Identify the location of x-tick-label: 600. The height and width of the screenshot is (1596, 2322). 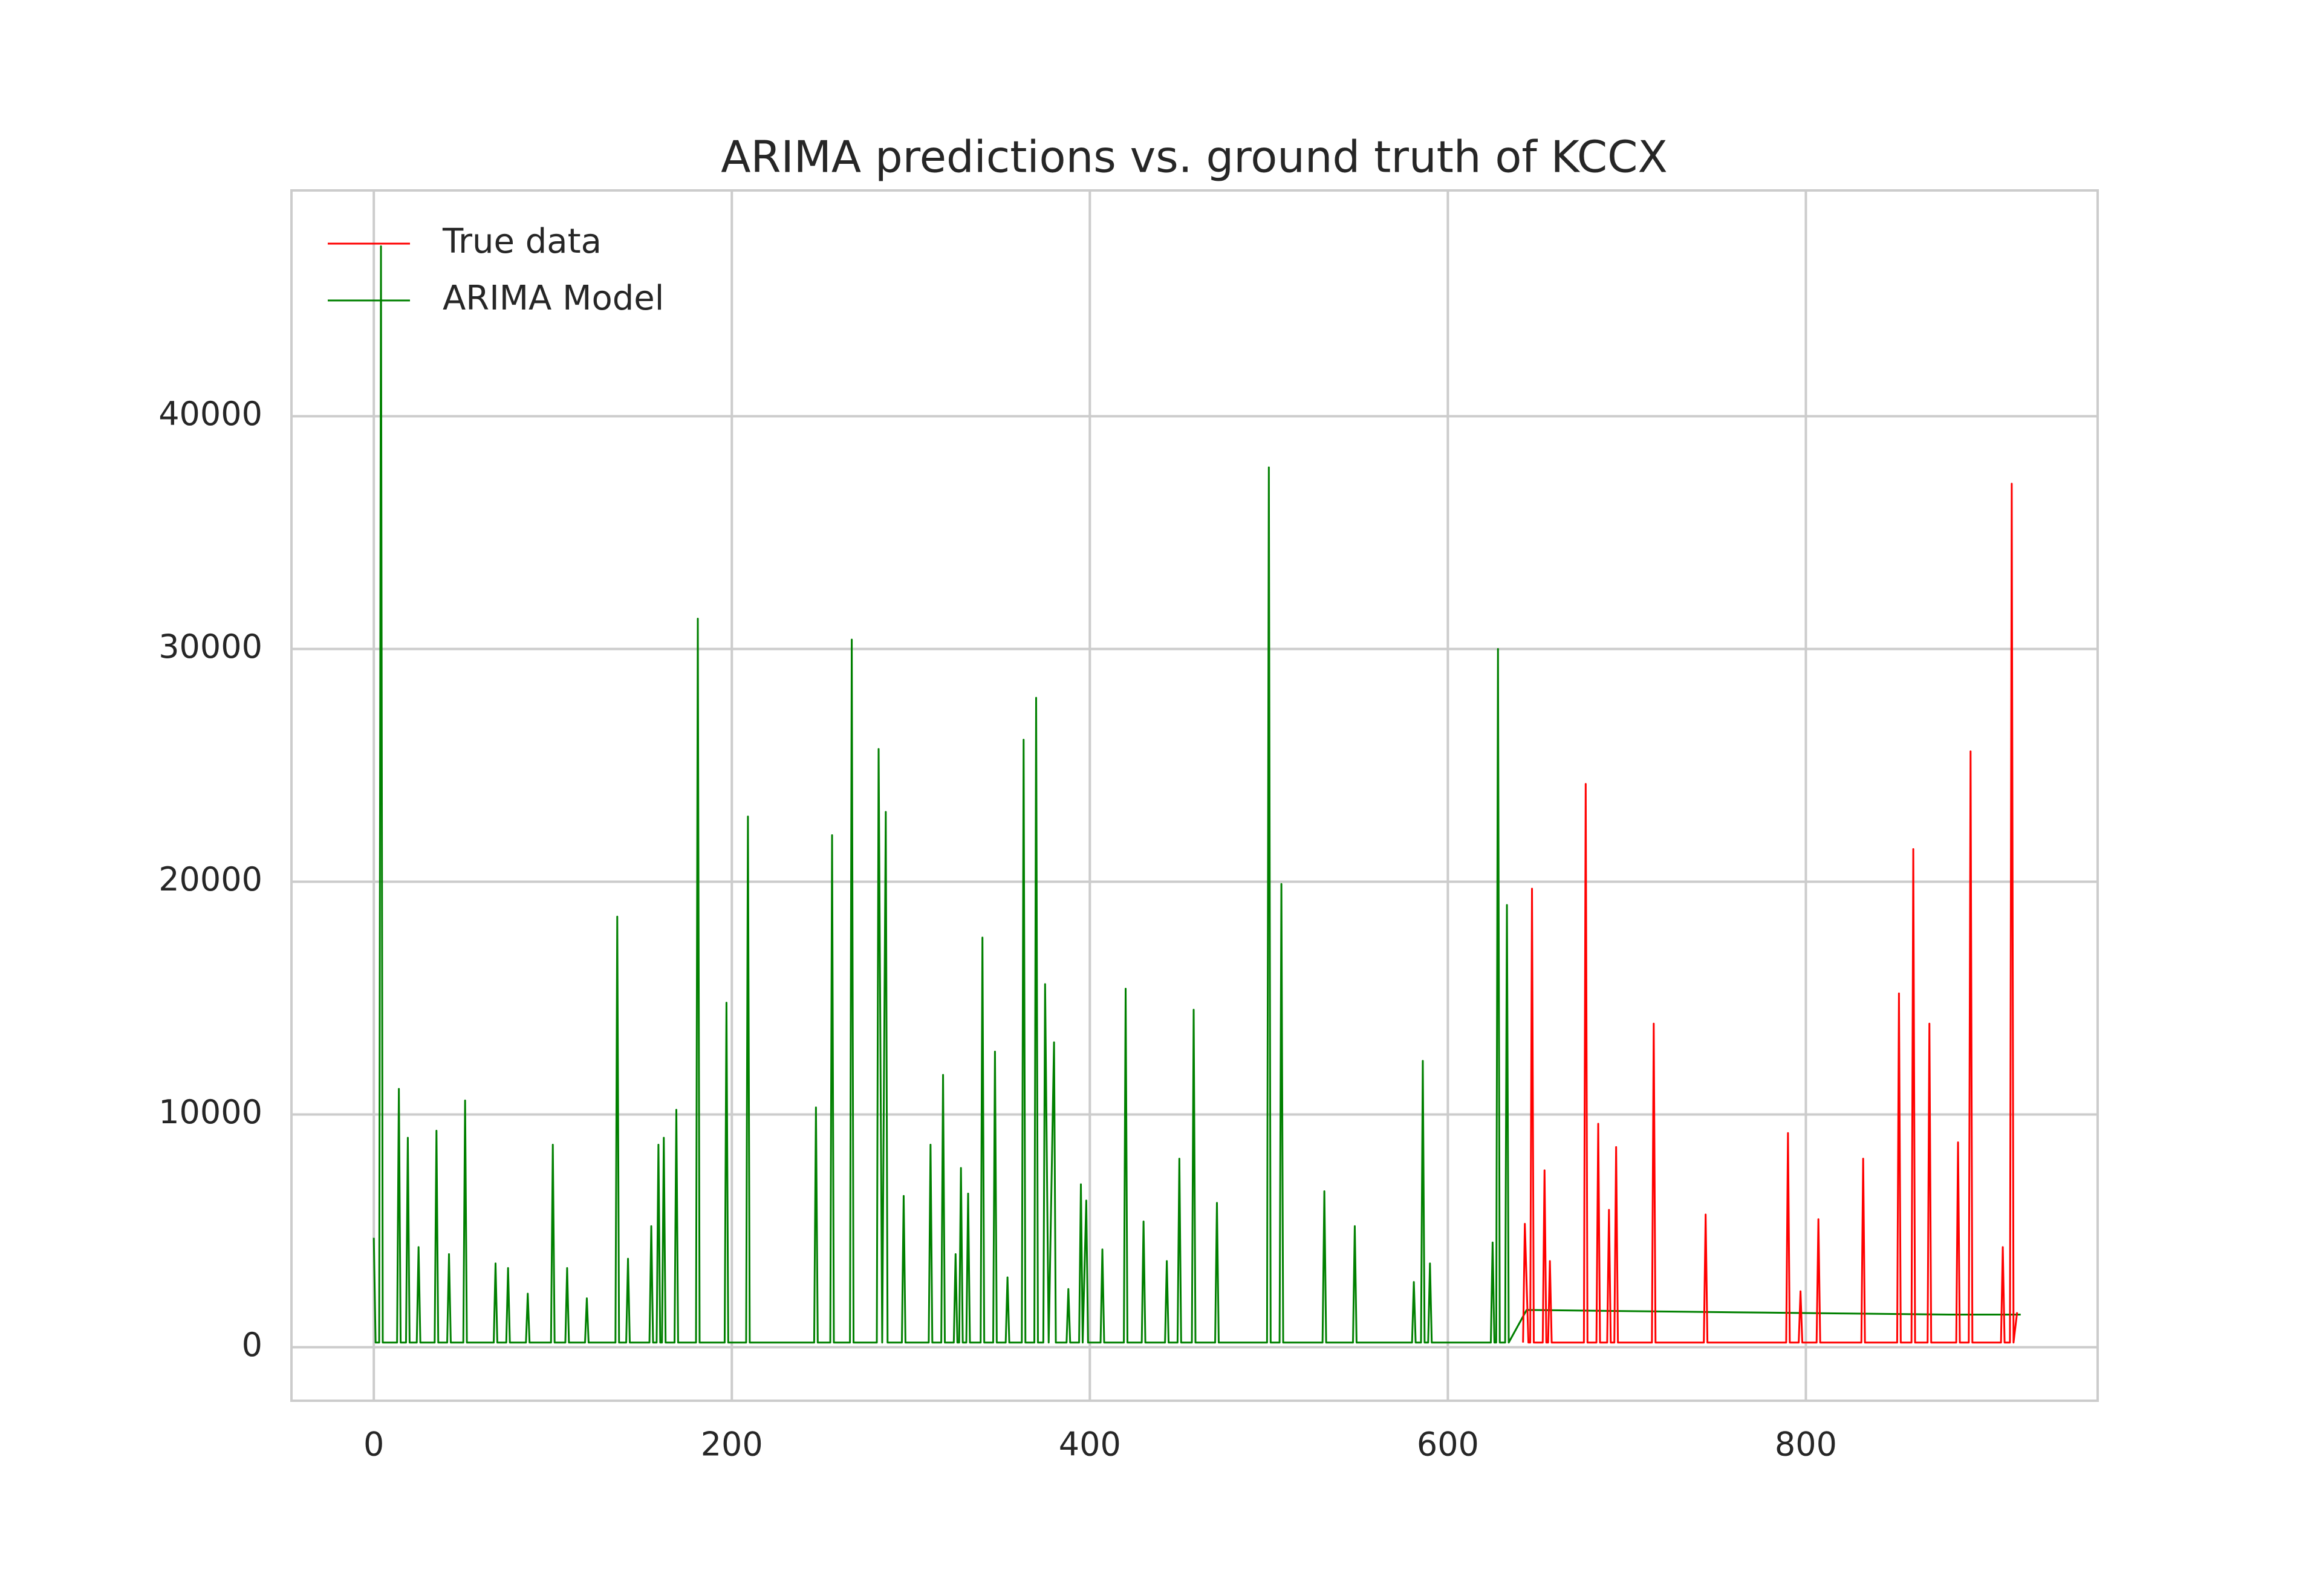
(1448, 1445).